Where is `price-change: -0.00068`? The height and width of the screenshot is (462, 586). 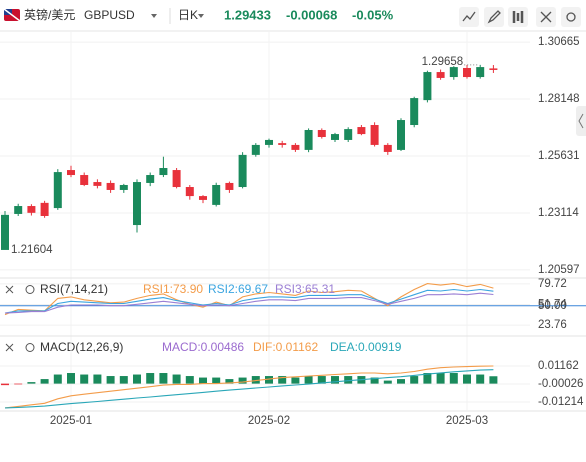
price-change: -0.00068 is located at coordinates (311, 14).